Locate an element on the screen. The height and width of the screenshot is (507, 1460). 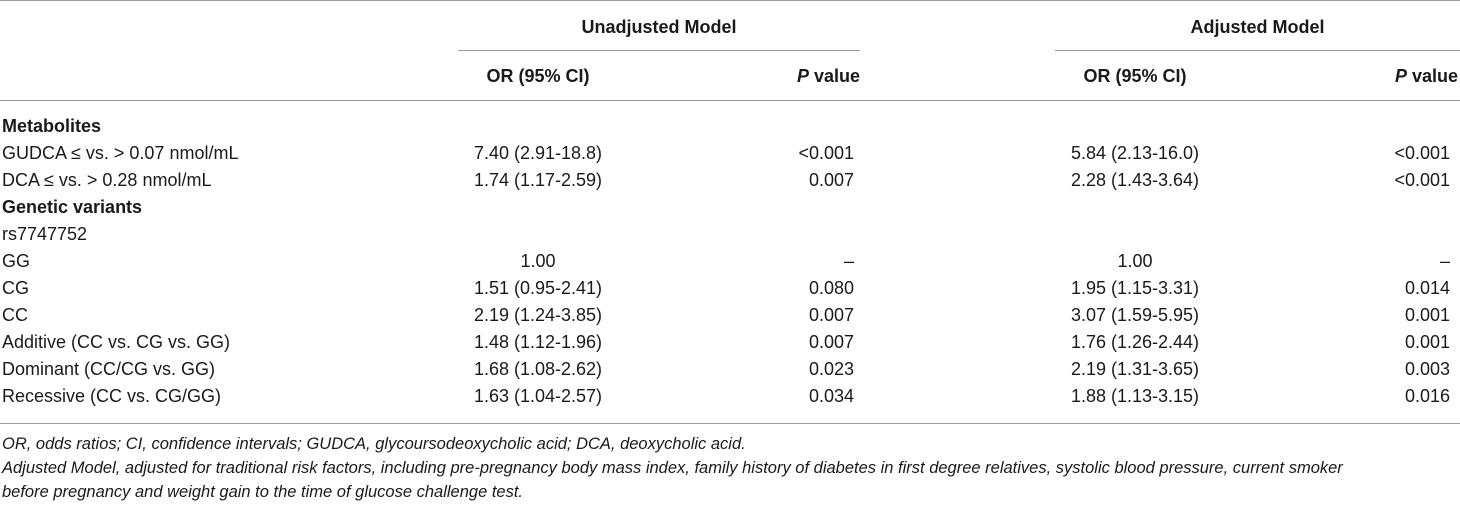
top-rule is located at coordinates (730, 0).